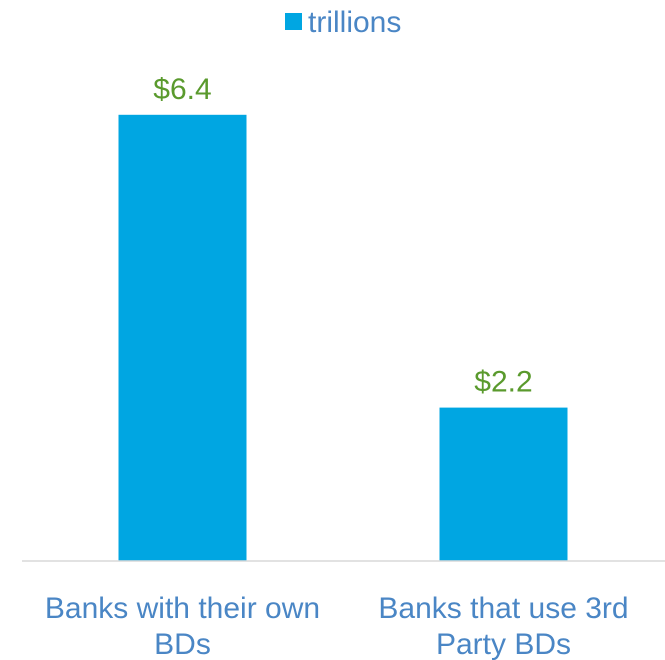 This screenshot has height=660, width=665. What do you see at coordinates (503, 644) in the screenshot?
I see `category-label-line: Party BDs` at bounding box center [503, 644].